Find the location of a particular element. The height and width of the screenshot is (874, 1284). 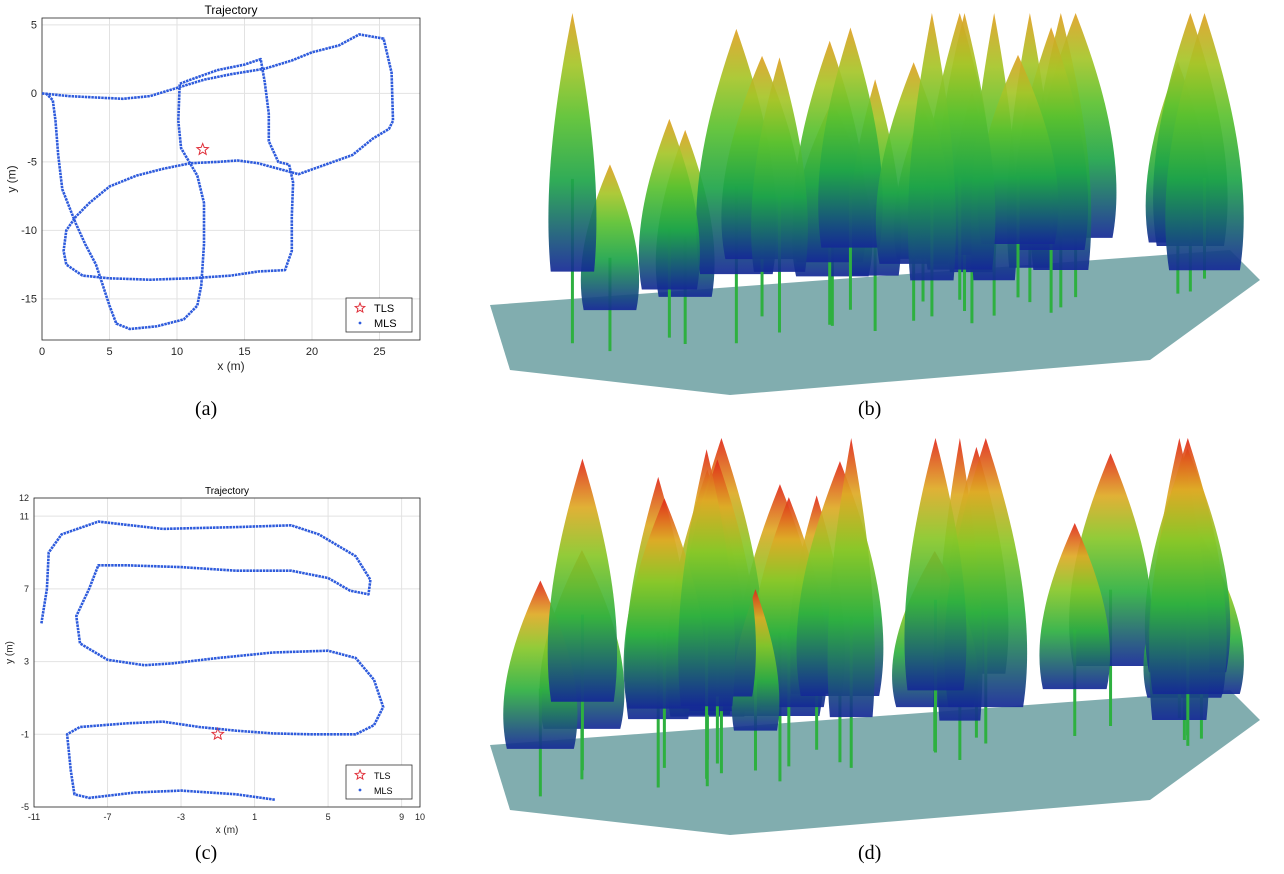

x-tick-label: -3 is located at coordinates (181, 817).